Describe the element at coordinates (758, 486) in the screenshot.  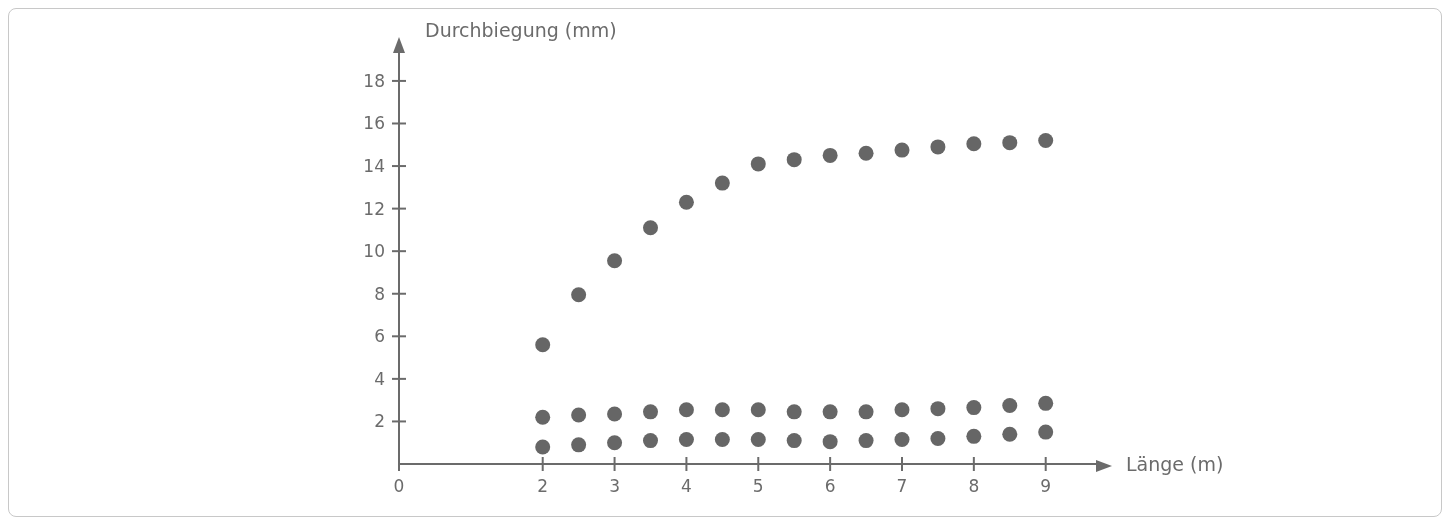
I see `x-tick-label: 5` at that location.